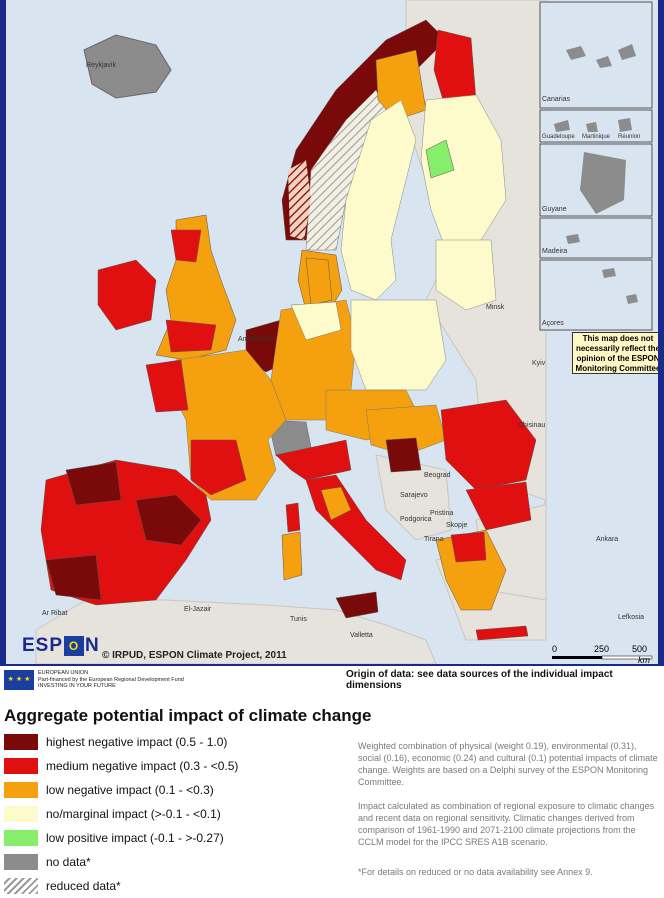 The image size is (664, 898). Describe the element at coordinates (629, 137) in the screenshot. I see `inset-label-reunion: Réunion` at that location.